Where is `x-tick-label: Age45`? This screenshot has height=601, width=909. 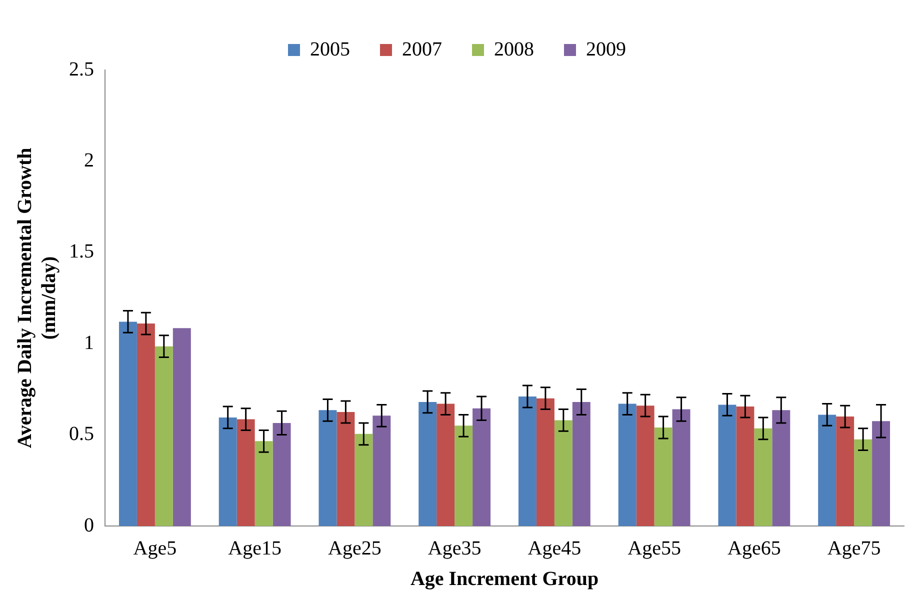
x-tick-label: Age45 is located at coordinates (555, 548).